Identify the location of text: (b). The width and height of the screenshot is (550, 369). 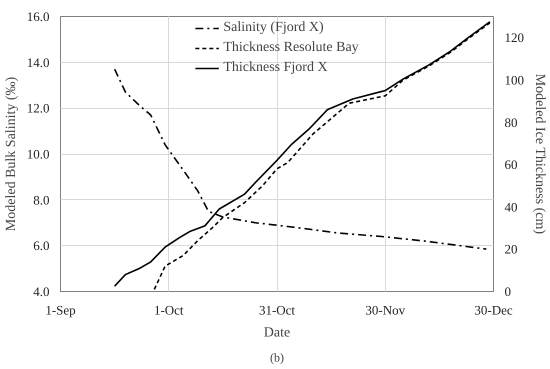
(277, 357).